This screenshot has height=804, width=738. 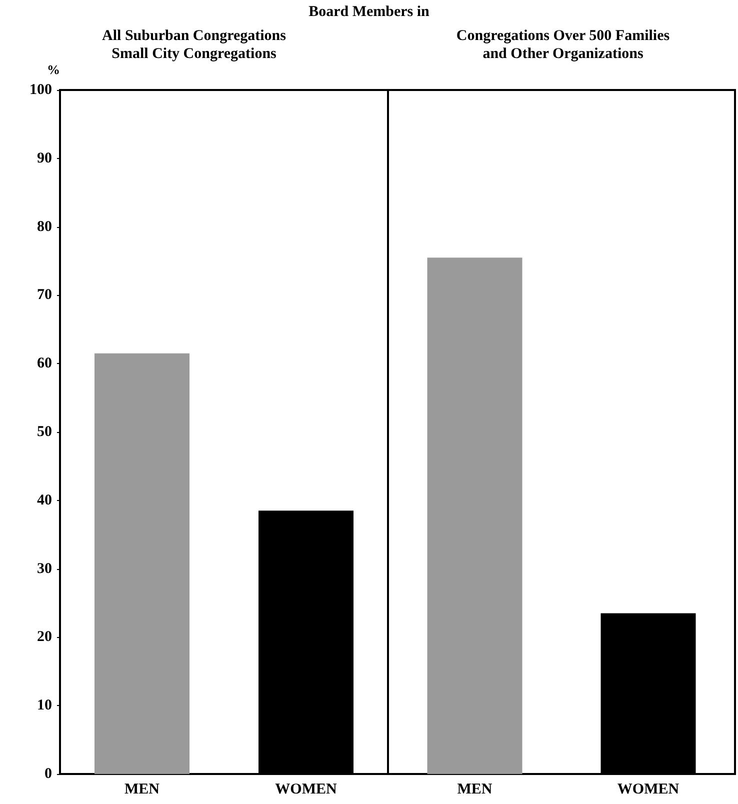 What do you see at coordinates (44, 500) in the screenshot?
I see `y-tick-label: 40` at bounding box center [44, 500].